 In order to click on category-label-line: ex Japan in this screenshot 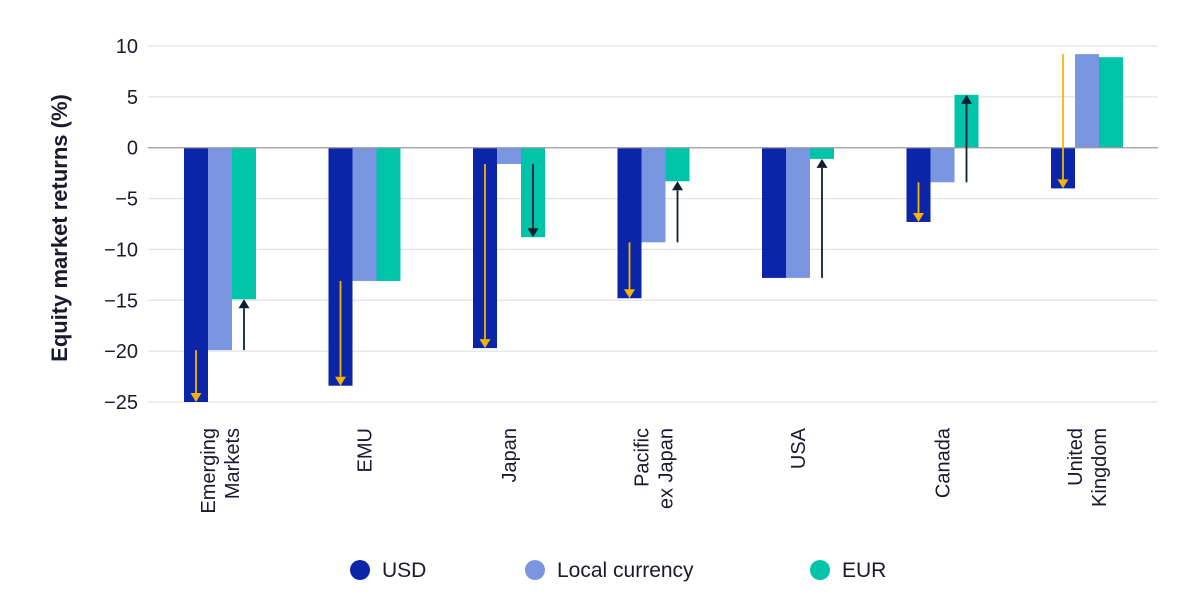, I will do `click(667, 468)`.